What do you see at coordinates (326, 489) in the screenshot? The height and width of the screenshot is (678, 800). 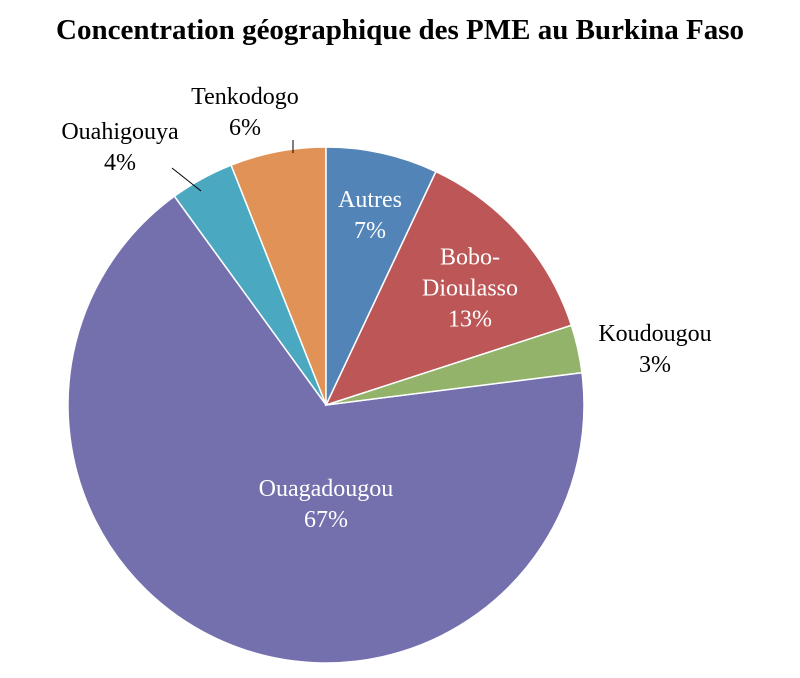 I see `category: Ouagadougou` at bounding box center [326, 489].